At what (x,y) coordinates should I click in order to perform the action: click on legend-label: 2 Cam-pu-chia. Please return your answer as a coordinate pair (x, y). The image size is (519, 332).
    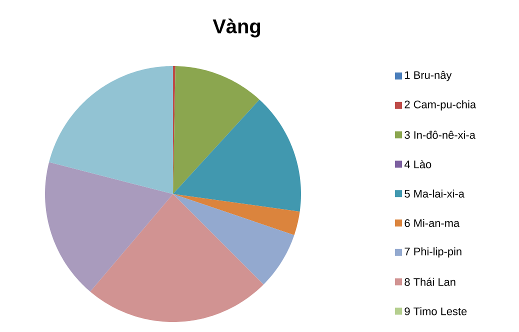
    Looking at the image, I should click on (440, 105).